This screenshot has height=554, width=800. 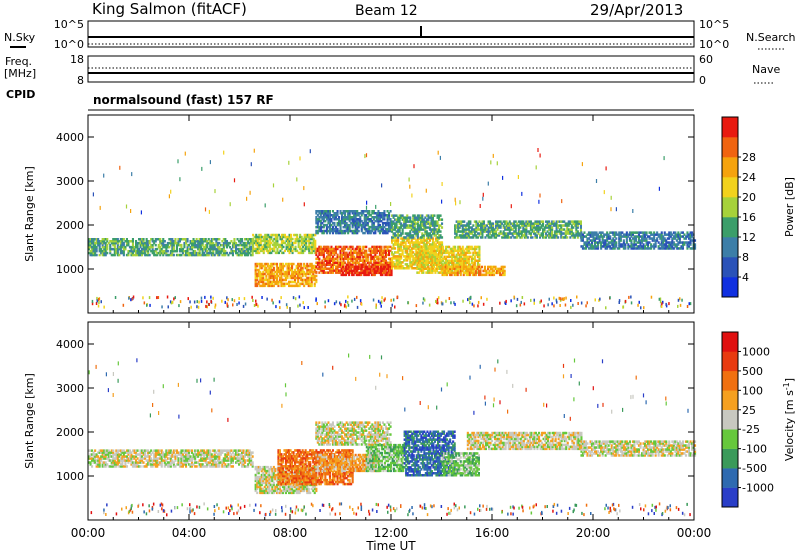 I want to click on colorbar-tick-label: 8, so click(x=745, y=257).